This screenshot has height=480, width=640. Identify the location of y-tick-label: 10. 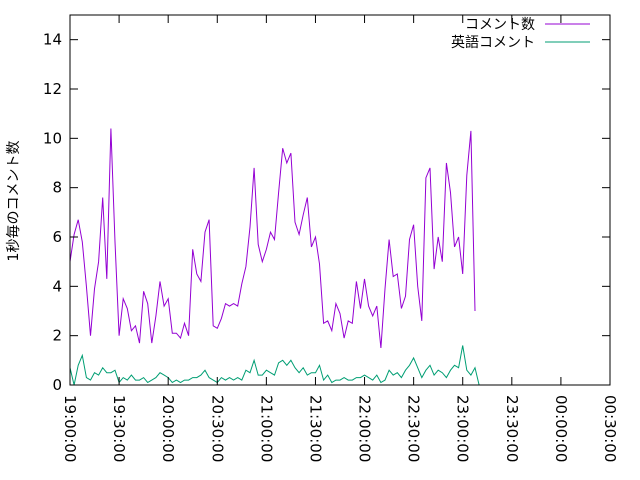
(52, 138).